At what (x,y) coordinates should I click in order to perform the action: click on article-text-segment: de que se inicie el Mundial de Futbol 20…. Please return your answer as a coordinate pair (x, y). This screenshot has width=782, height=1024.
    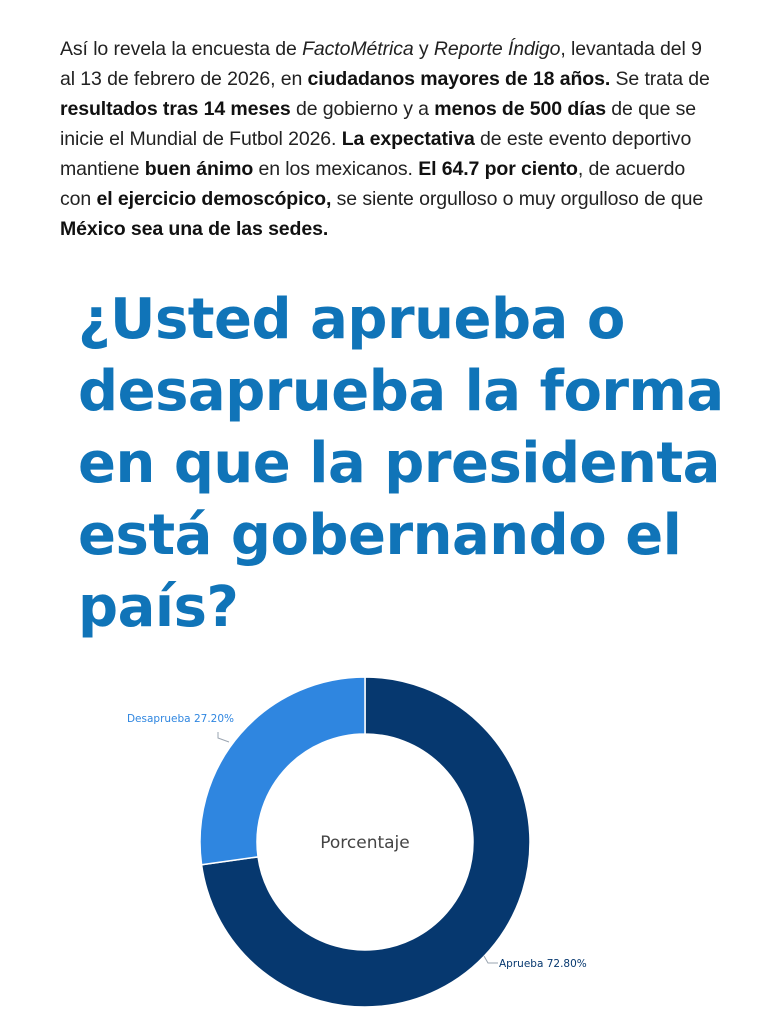
    Looking at the image, I should click on (378, 123).